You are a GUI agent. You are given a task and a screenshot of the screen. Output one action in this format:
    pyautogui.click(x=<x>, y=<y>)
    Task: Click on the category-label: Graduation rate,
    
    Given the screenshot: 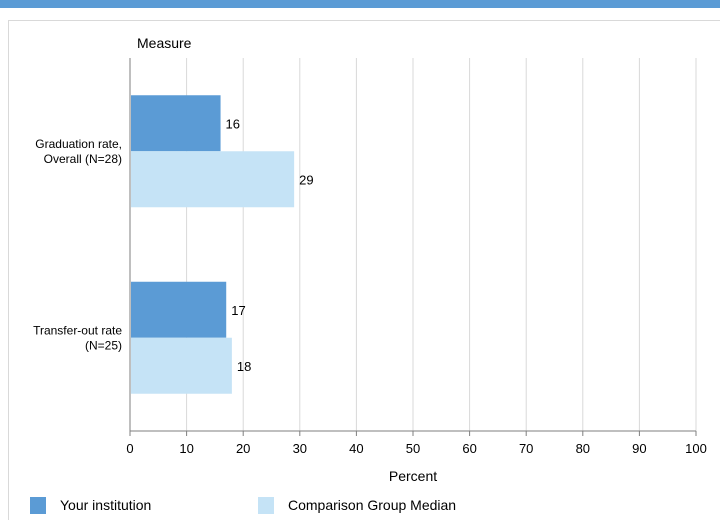 What is the action you would take?
    pyautogui.click(x=78, y=144)
    